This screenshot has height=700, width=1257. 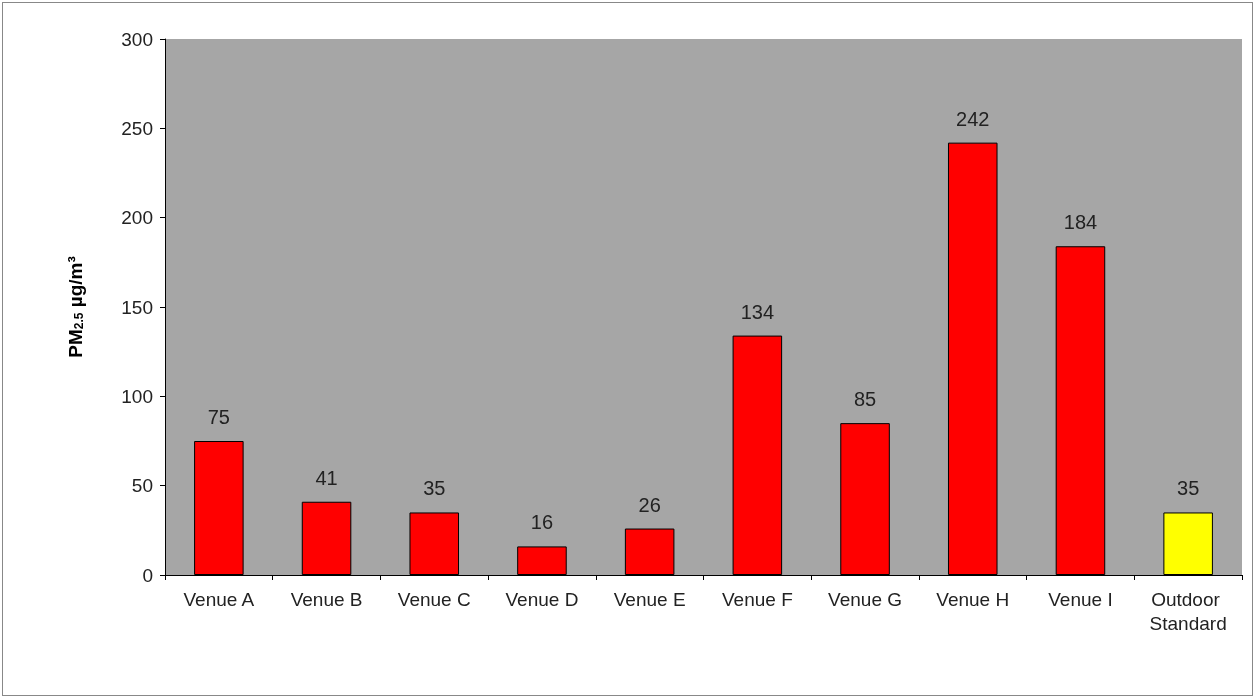 What do you see at coordinates (865, 599) in the screenshot?
I see `x-tick-label: Venue G` at bounding box center [865, 599].